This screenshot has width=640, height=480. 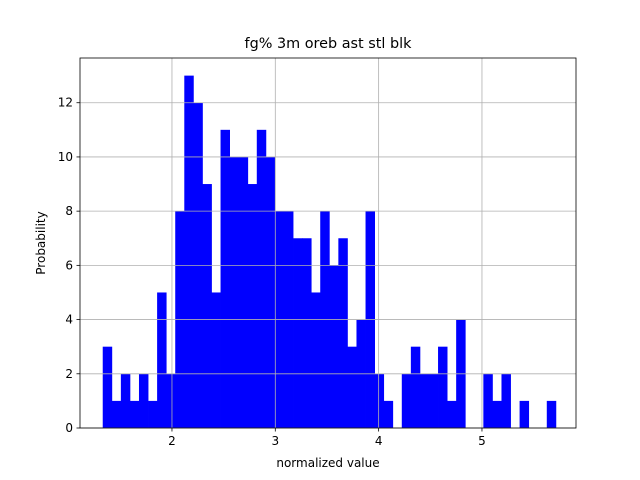 I want to click on y-tick-label: 0, so click(x=69, y=428).